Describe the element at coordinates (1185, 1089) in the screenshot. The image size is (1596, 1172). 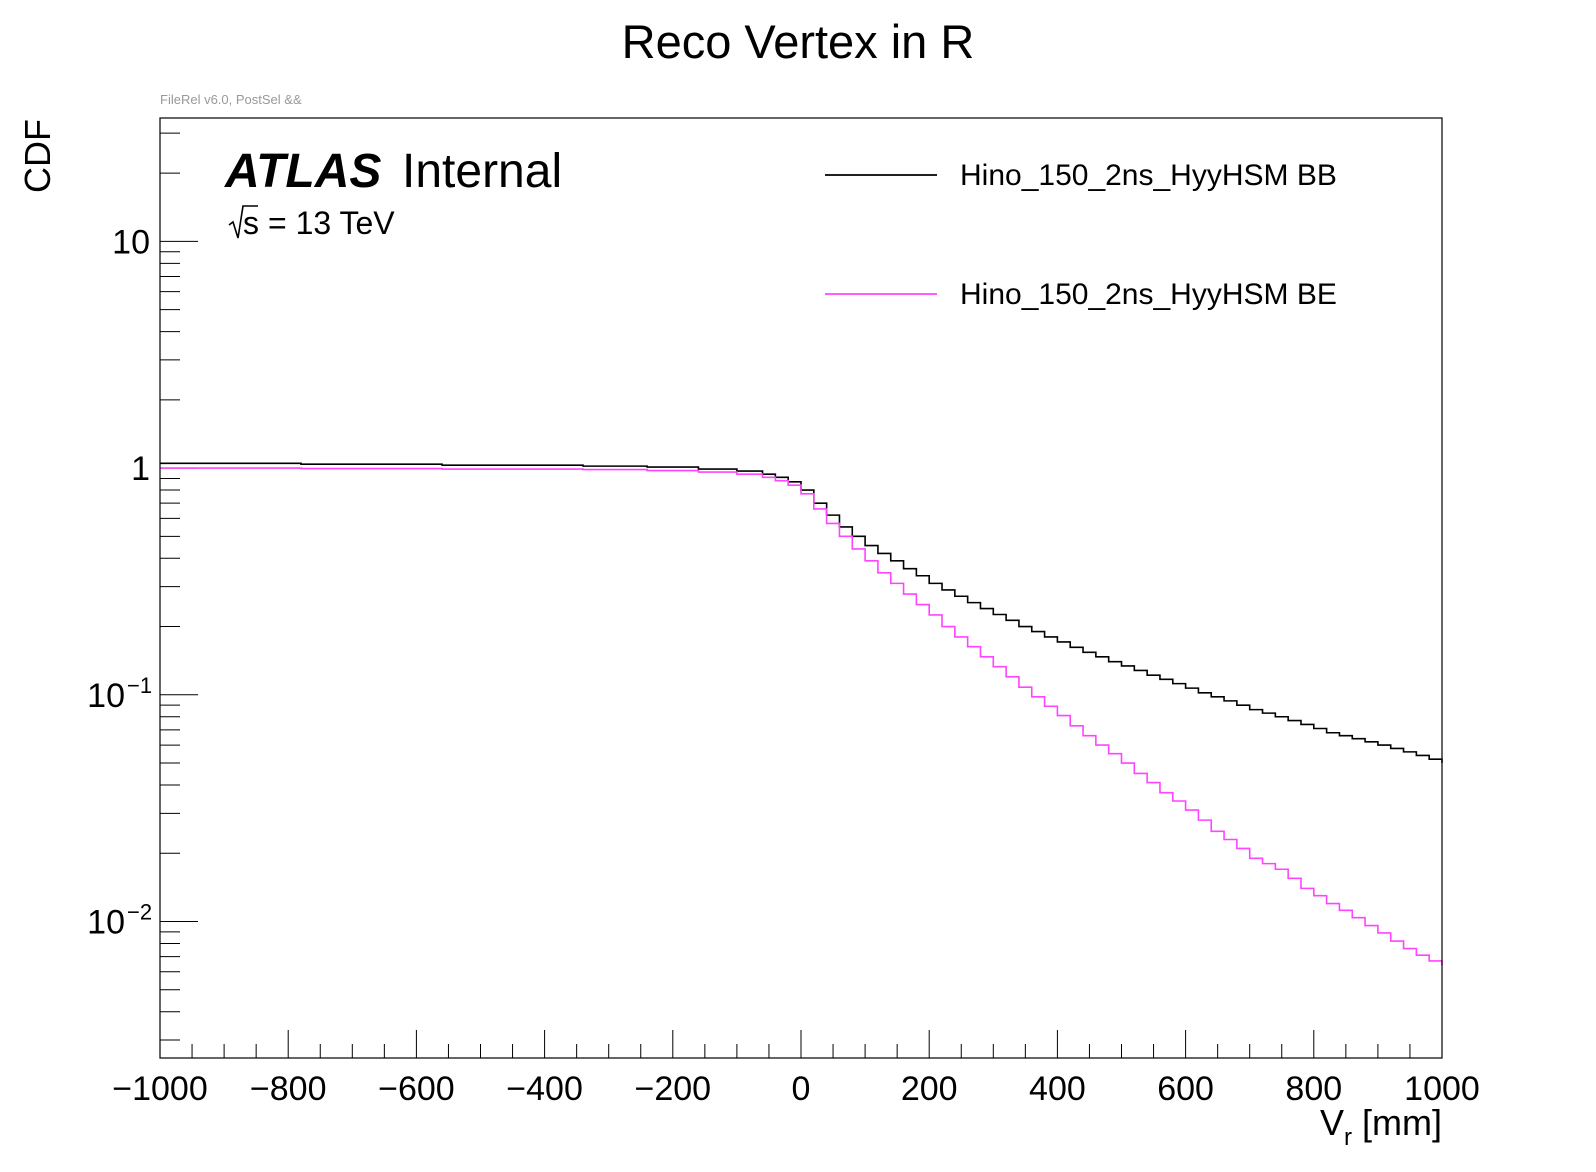
I see `x-tick-label: 600` at that location.